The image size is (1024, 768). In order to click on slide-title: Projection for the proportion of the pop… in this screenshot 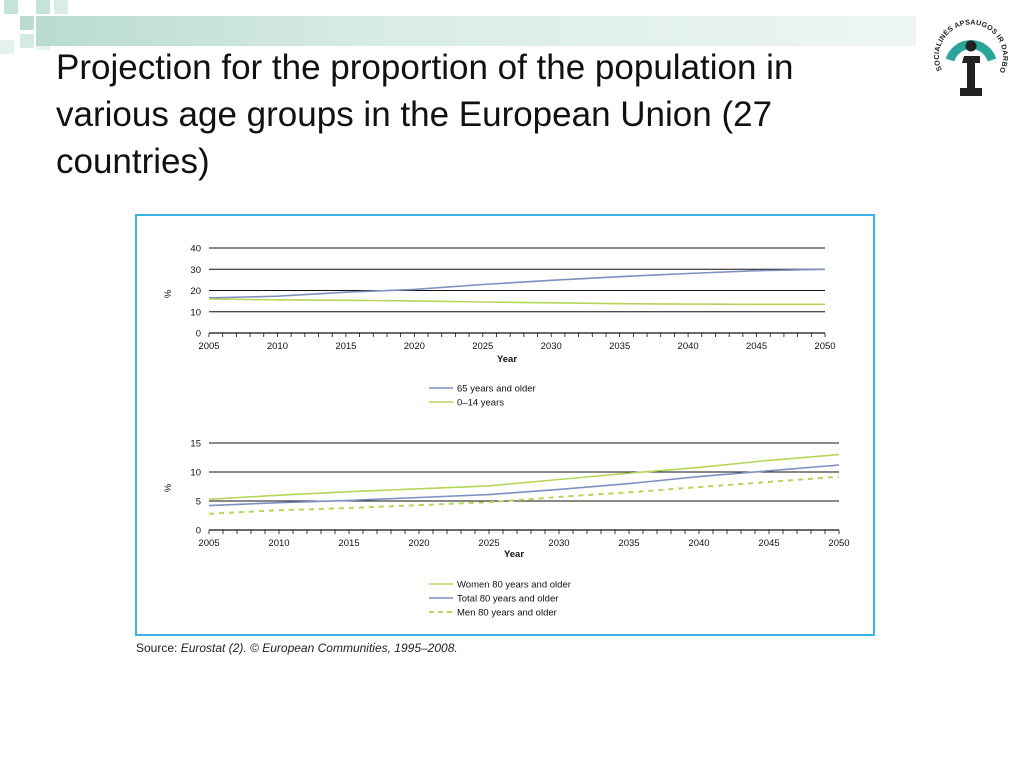, I will do `click(425, 114)`.